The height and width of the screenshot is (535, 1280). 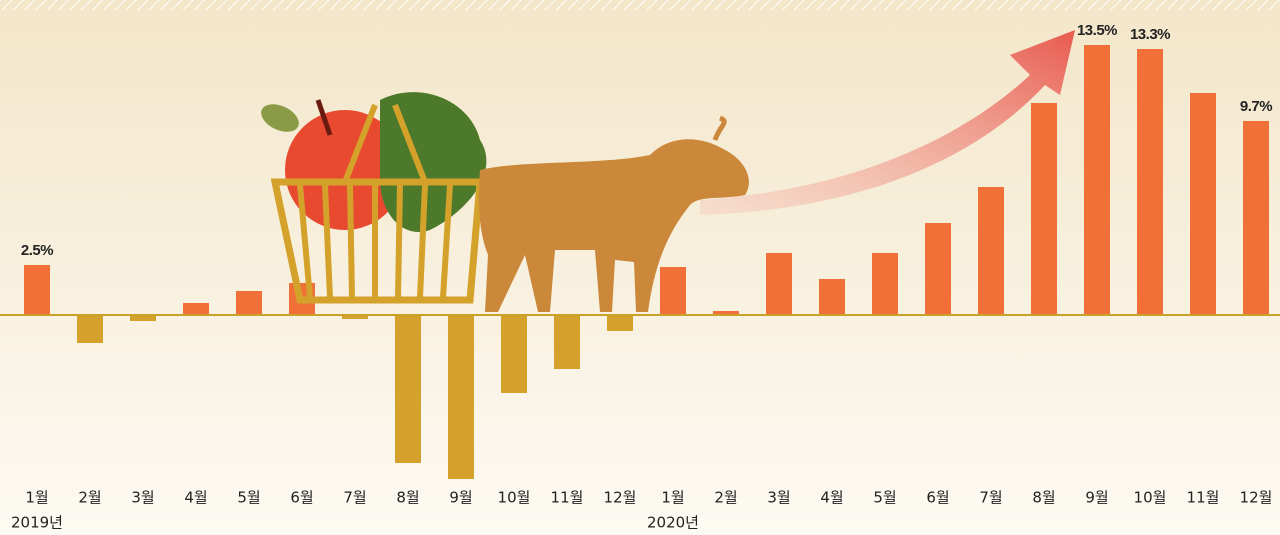 I want to click on year-label: 2020년, so click(x=673, y=523).